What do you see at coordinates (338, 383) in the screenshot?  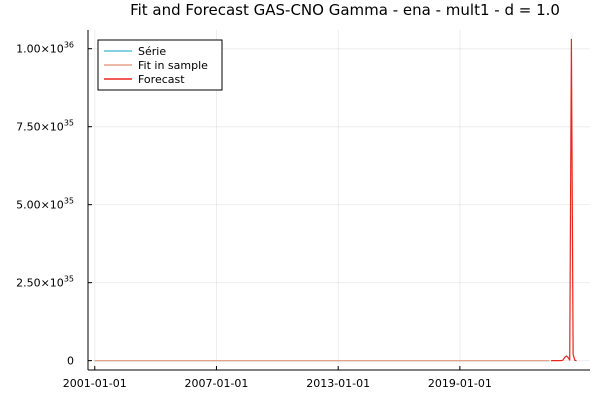 I see `x-tick-label: 2013-01-01` at bounding box center [338, 383].